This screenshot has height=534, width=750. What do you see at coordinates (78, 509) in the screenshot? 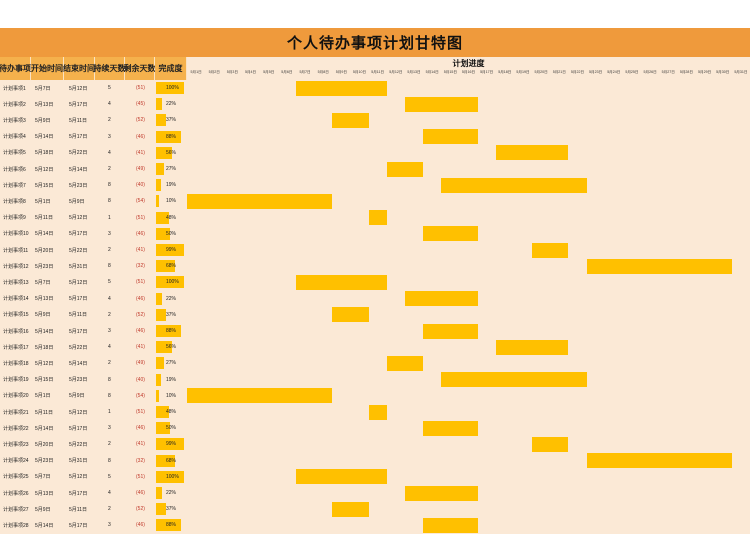
I see `end-date: 5月11日` at bounding box center [78, 509].